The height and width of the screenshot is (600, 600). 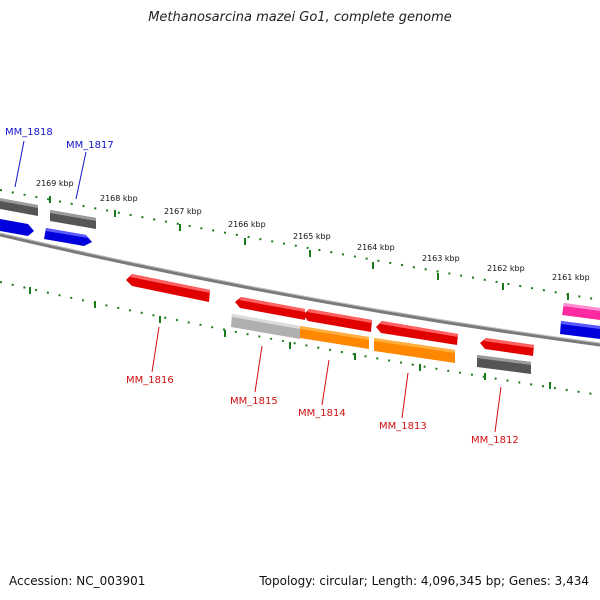 I want to click on feature-mm1816, so click(x=168, y=288).